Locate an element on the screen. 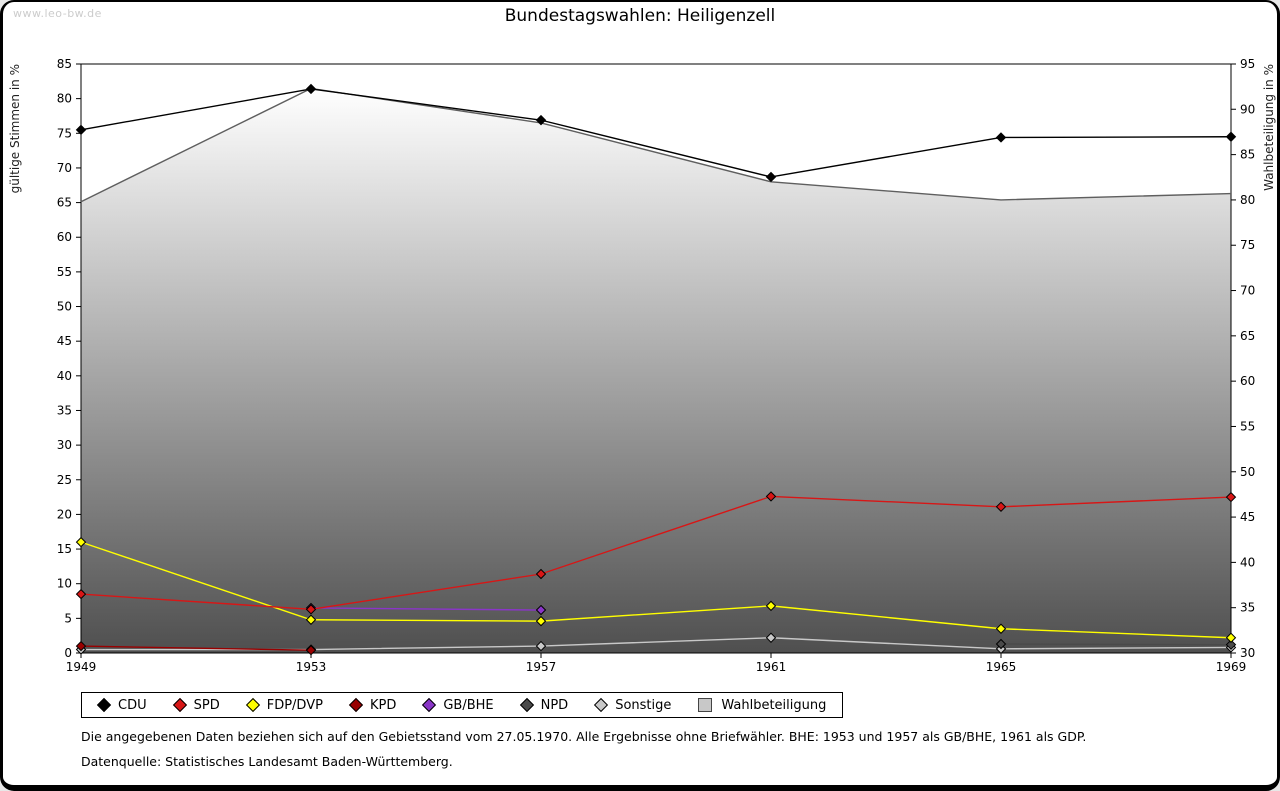 This screenshot has width=1280, height=791. marker-fdp-dvp-1953 is located at coordinates (311, 619).